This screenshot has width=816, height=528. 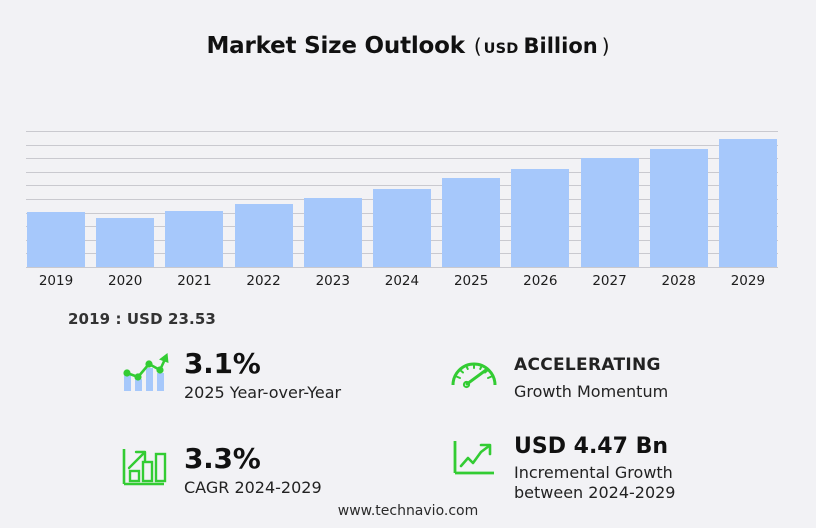 What do you see at coordinates (540, 281) in the screenshot?
I see `x-axis-label: 2026` at bounding box center [540, 281].